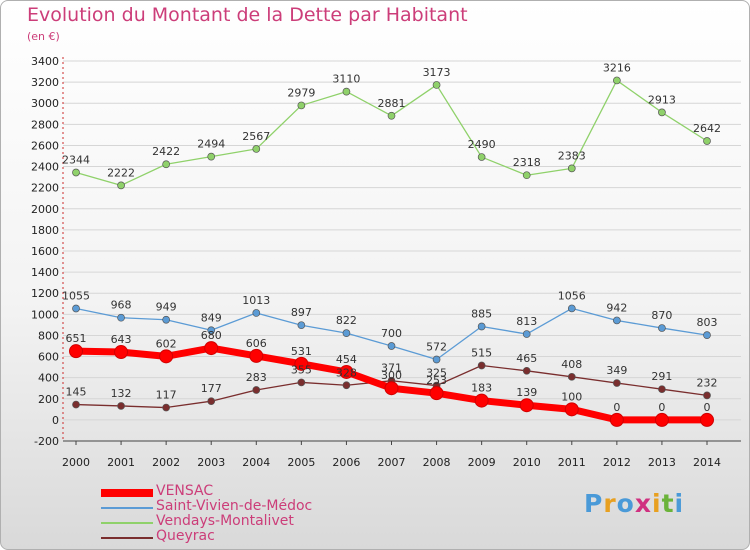  Describe the element at coordinates (616, 307) in the screenshot. I see `data-label: 942` at that location.